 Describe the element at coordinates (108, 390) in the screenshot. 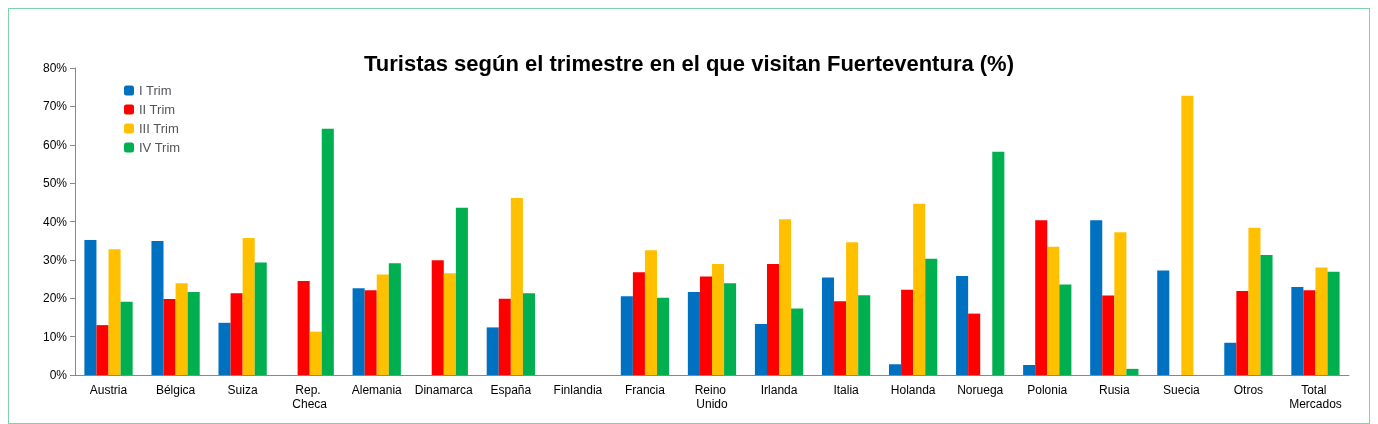

I see `x-tick-label: Austria` at that location.